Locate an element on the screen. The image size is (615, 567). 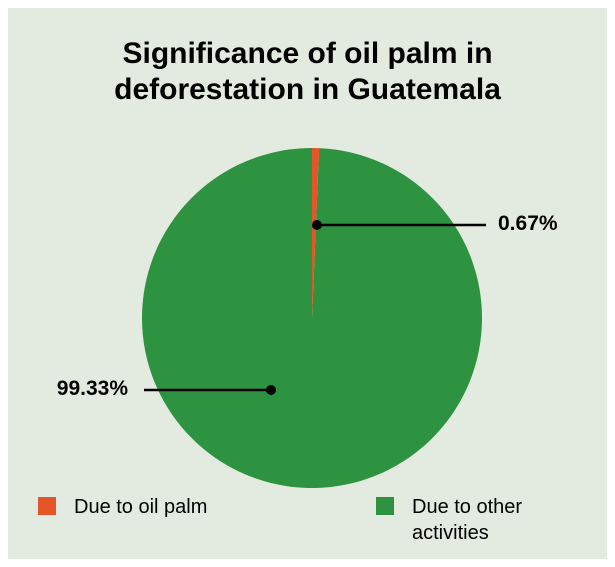
chart-title-line-1: Significance of oil palm in is located at coordinates (307, 53).